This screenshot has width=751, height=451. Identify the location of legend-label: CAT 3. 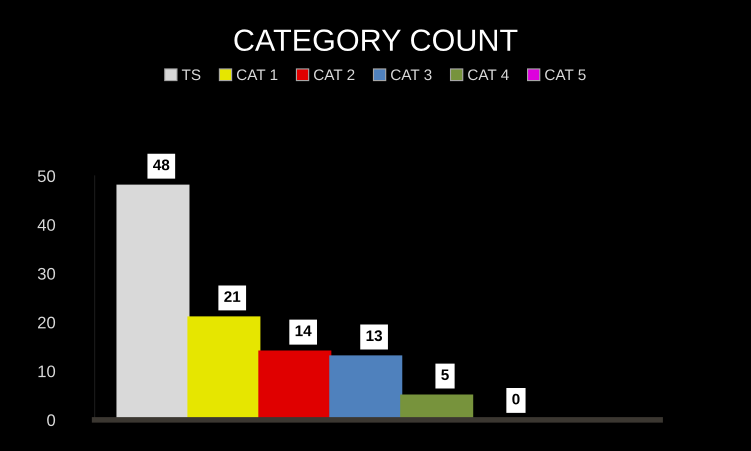
(411, 74).